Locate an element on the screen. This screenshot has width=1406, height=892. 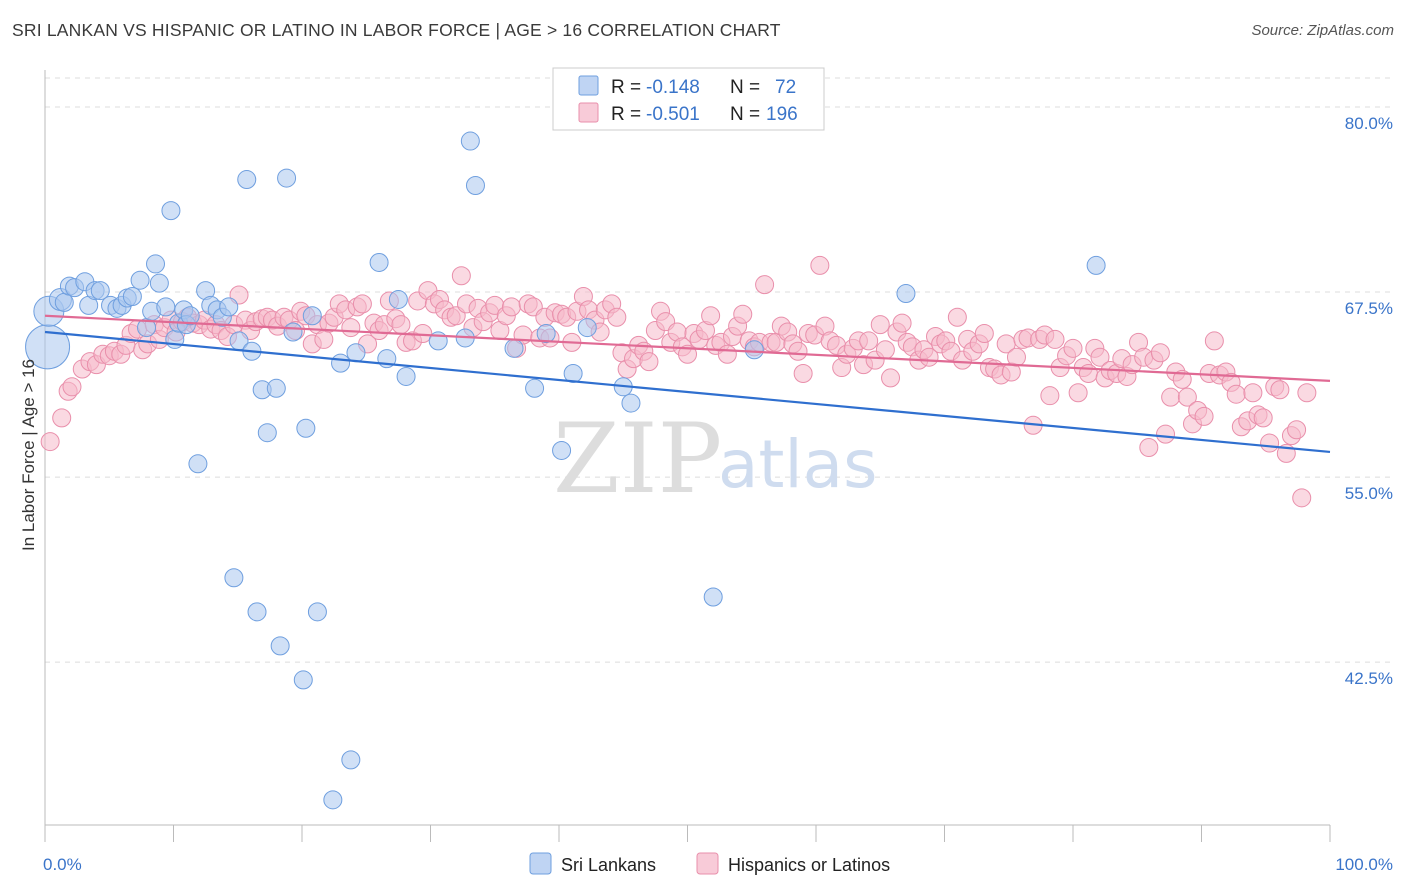
x-tick-label: 0.0% is located at coordinates (62, 864).